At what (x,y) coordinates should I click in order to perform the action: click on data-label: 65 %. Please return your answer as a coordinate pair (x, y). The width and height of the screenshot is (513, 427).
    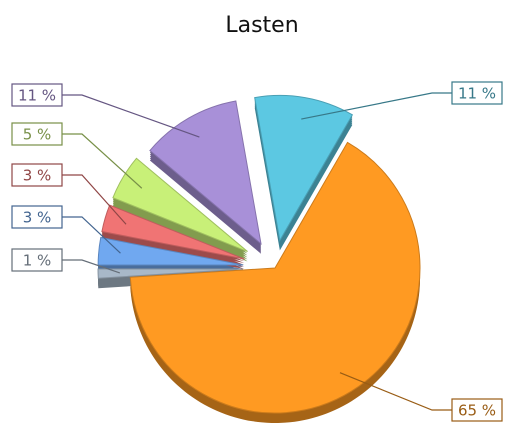
    Looking at the image, I should click on (477, 411).